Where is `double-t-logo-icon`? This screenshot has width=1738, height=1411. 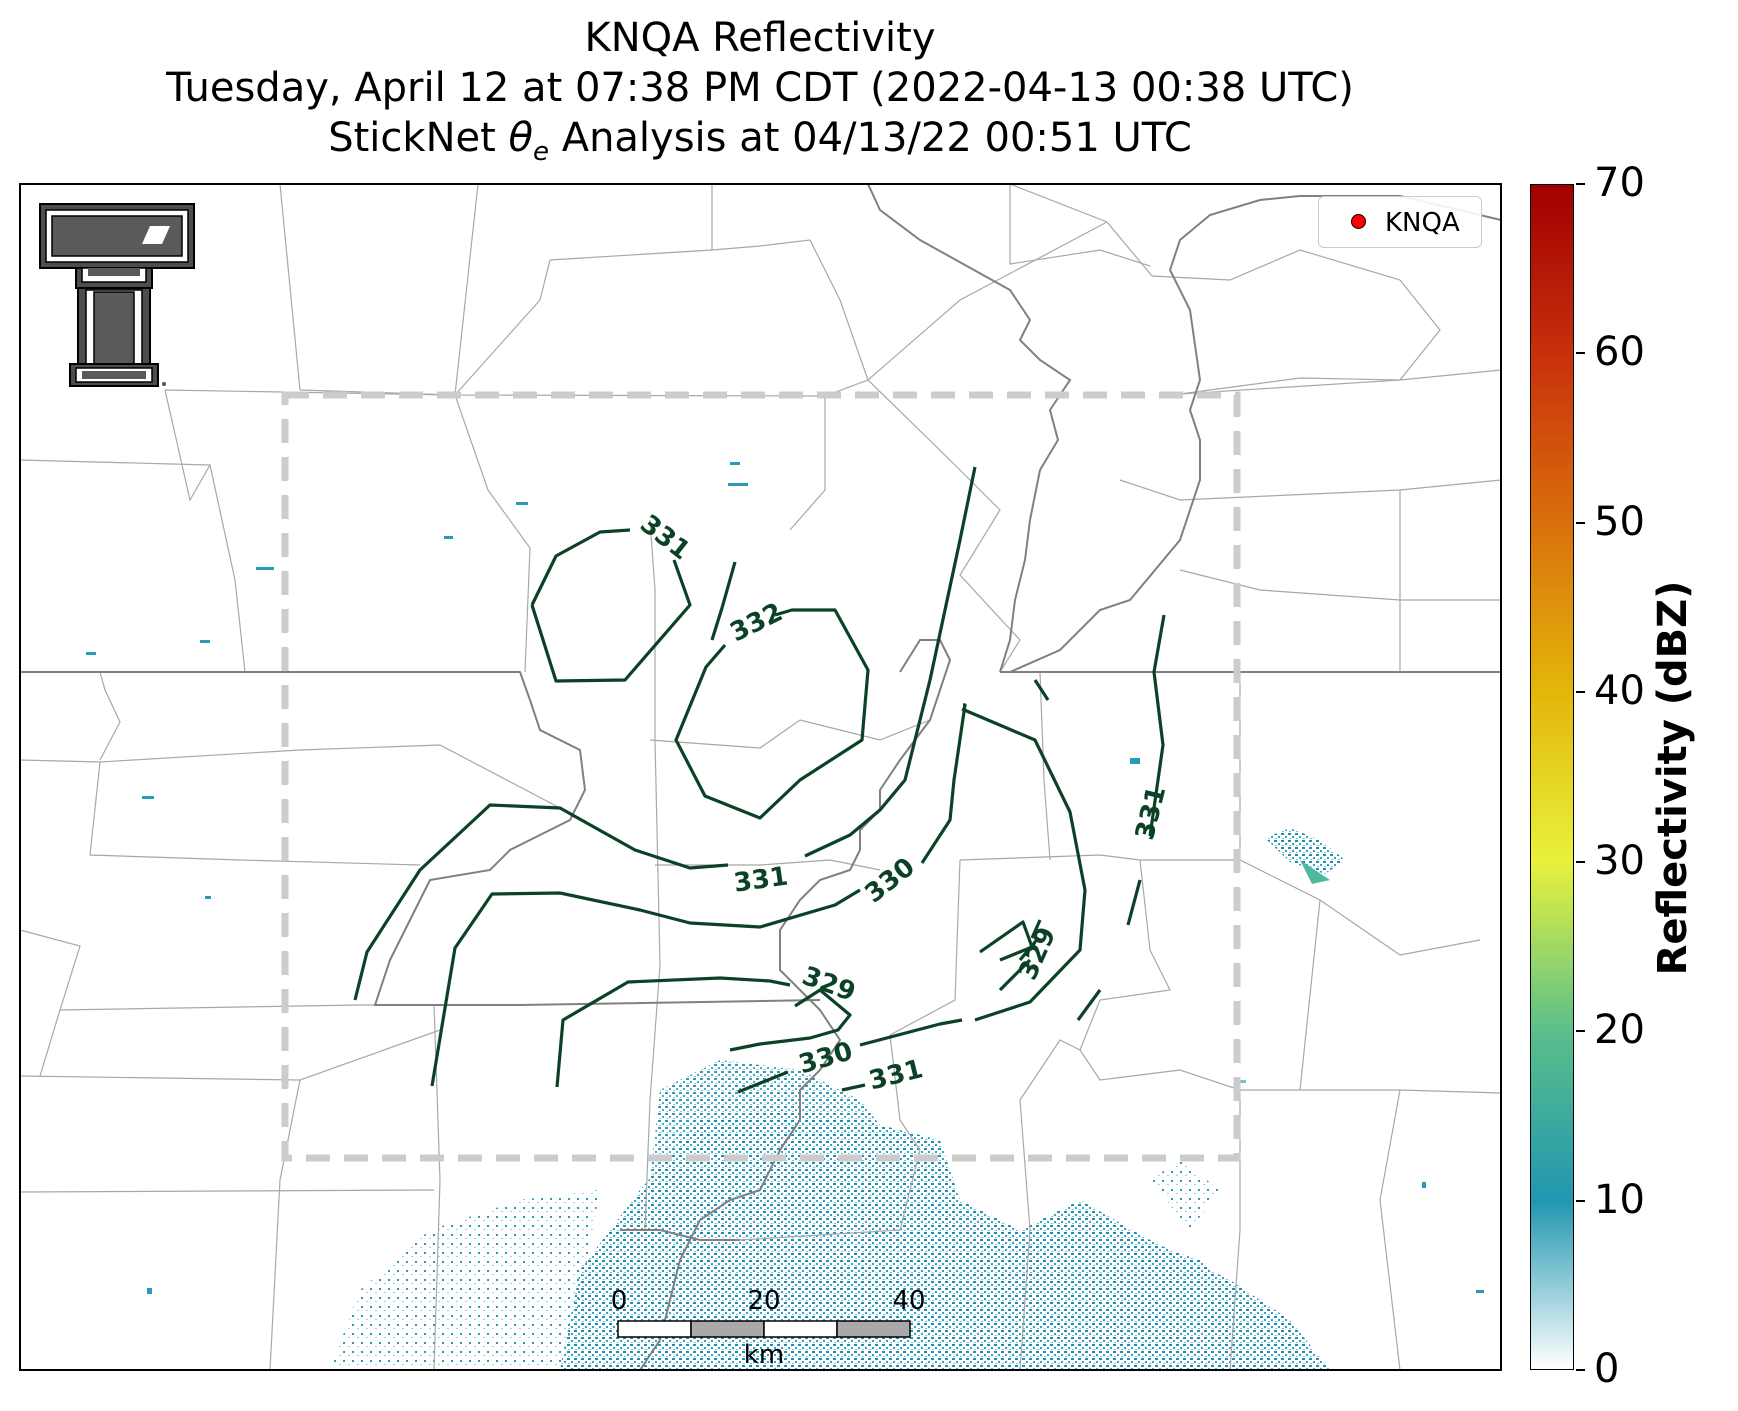
double-t-logo-icon is located at coordinates (117, 295).